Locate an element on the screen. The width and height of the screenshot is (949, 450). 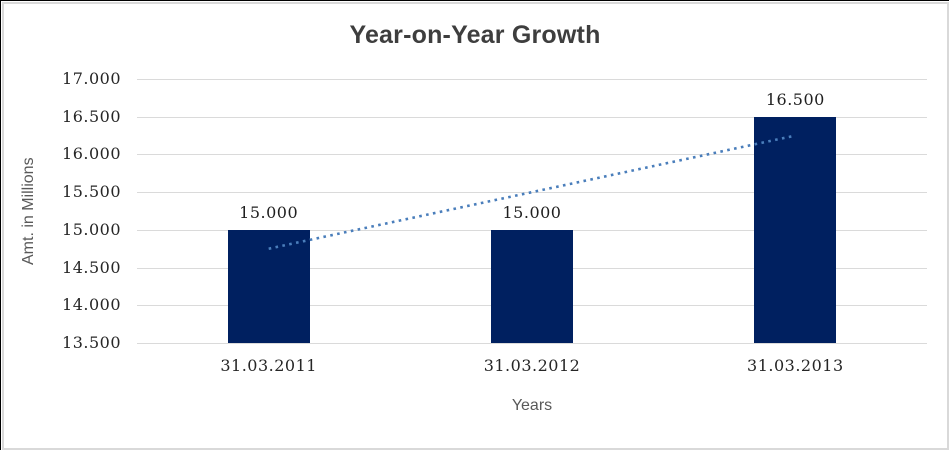
chart-title: Year-on-Year Growth is located at coordinates (475, 35).